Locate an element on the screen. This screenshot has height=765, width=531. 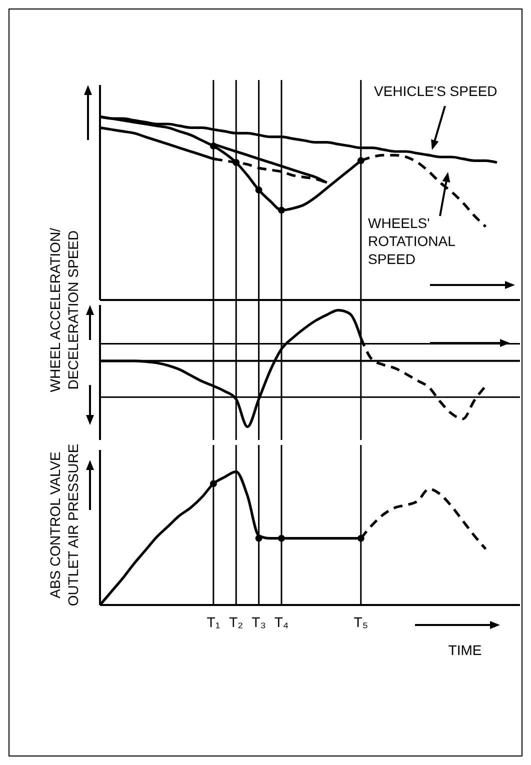
x-tick-label: T₂ is located at coordinates (236, 622).